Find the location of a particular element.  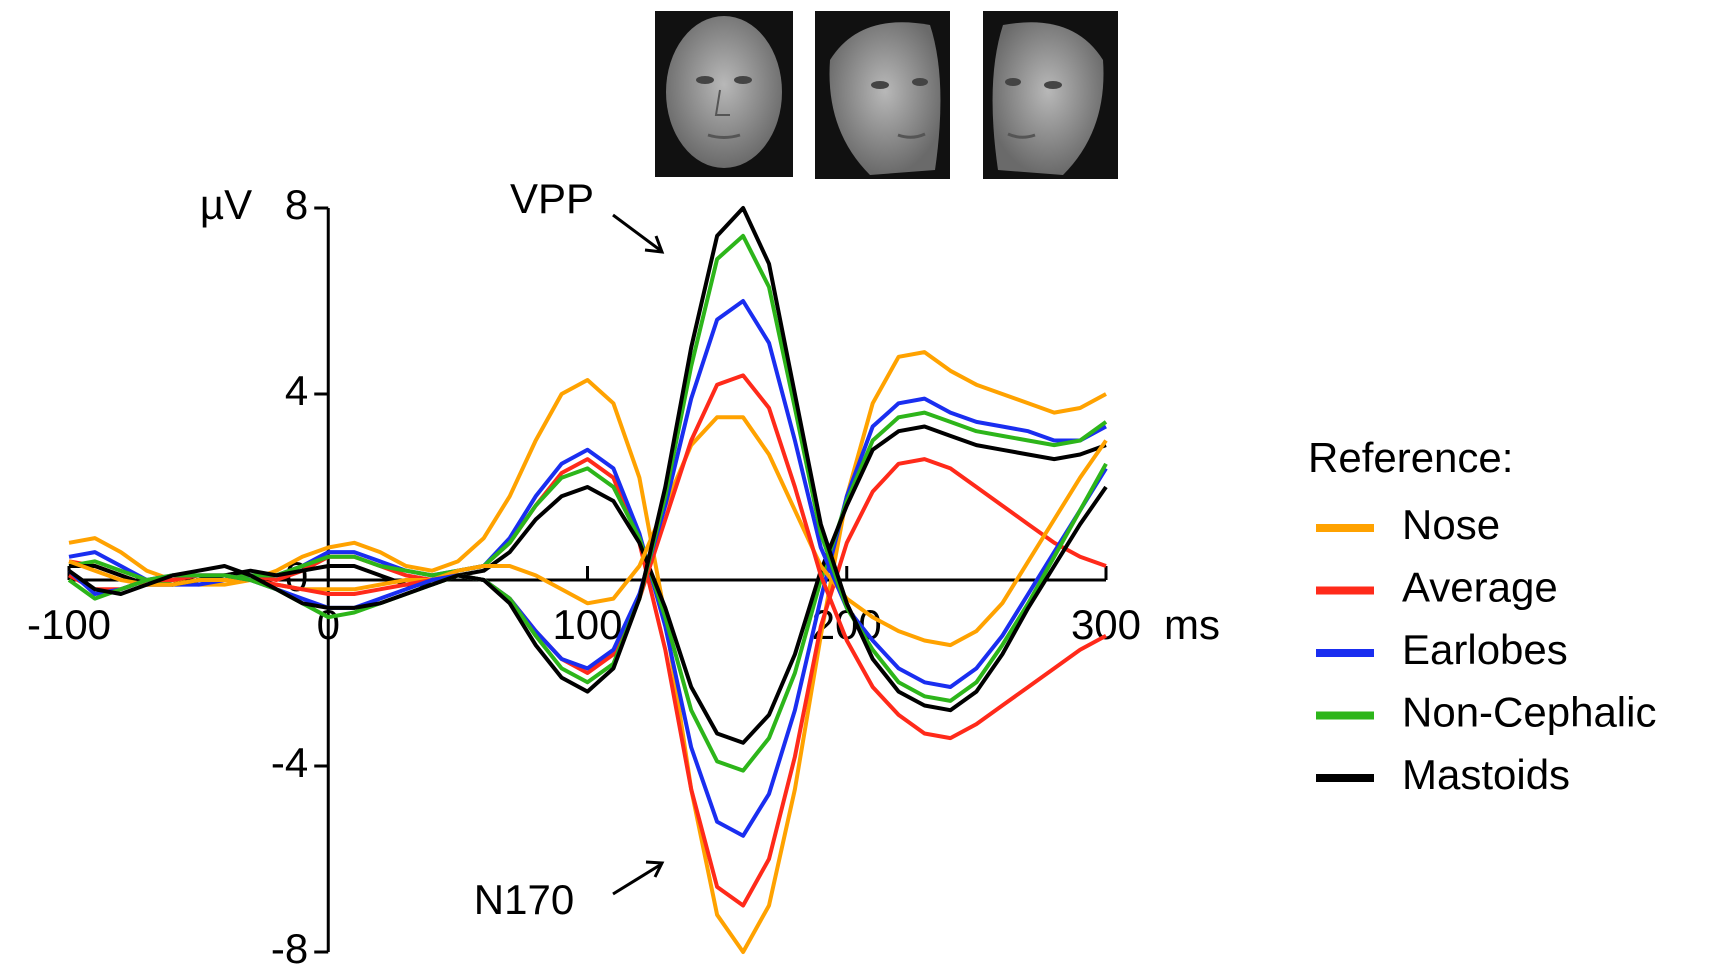

y-unit: µV is located at coordinates (226, 204).